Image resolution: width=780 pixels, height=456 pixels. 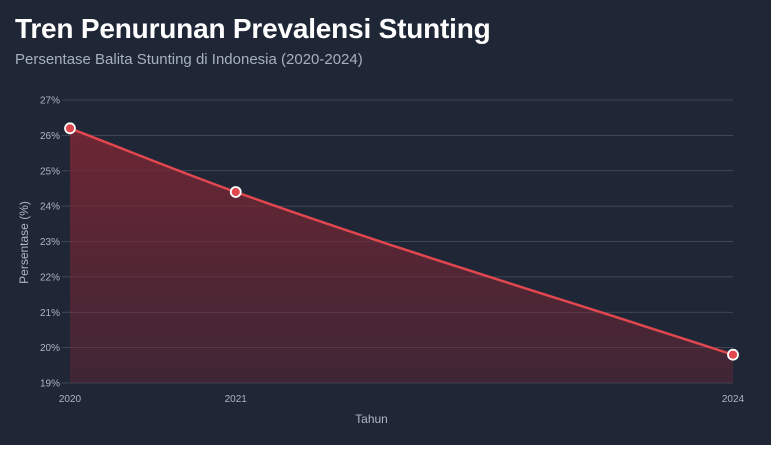 I want to click on chart-title: Tren Penurunan Prevalensi Stunting, so click(x=253, y=28).